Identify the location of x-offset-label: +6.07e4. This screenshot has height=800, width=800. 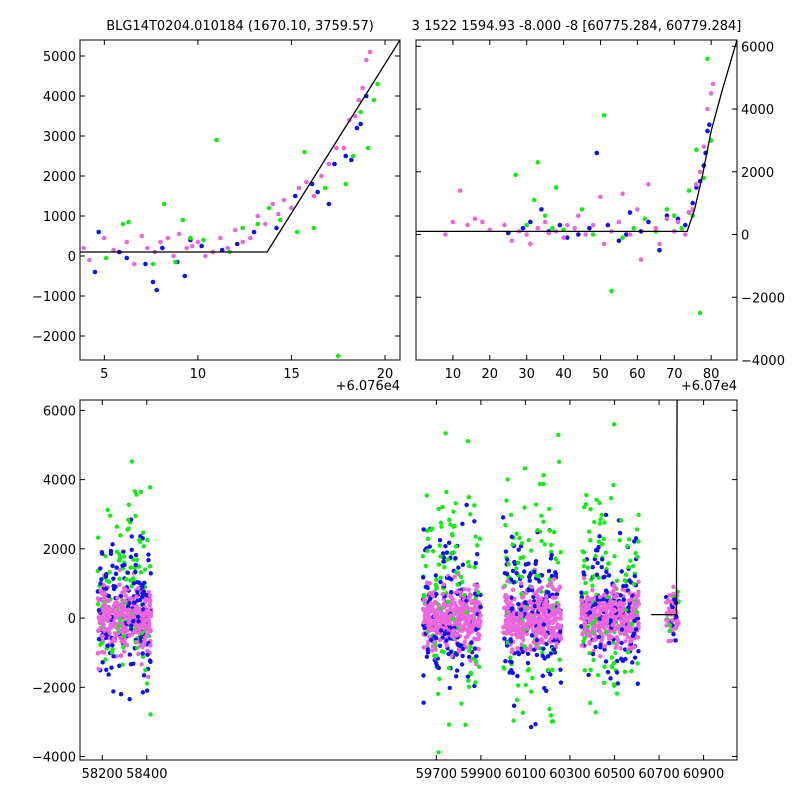
(709, 386).